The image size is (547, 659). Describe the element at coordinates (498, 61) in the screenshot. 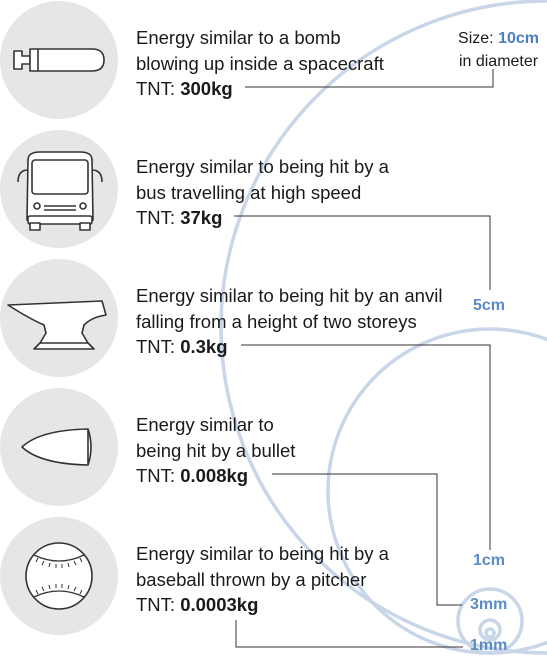

I see `size-note-suffix: in diameter` at that location.